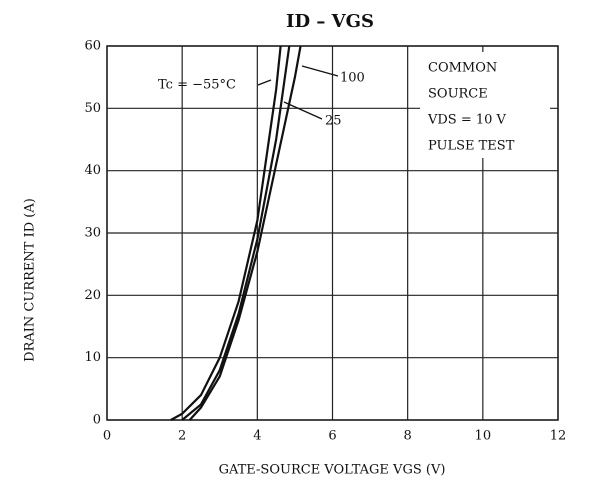  I want to click on y-axis-label: DRAIN CURRENT ID (A), so click(30, 280).